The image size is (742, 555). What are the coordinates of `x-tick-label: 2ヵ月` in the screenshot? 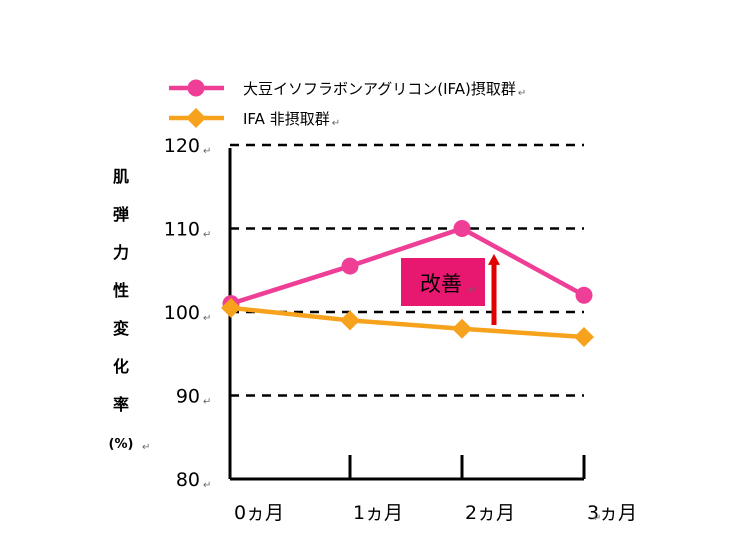 It's located at (490, 513).